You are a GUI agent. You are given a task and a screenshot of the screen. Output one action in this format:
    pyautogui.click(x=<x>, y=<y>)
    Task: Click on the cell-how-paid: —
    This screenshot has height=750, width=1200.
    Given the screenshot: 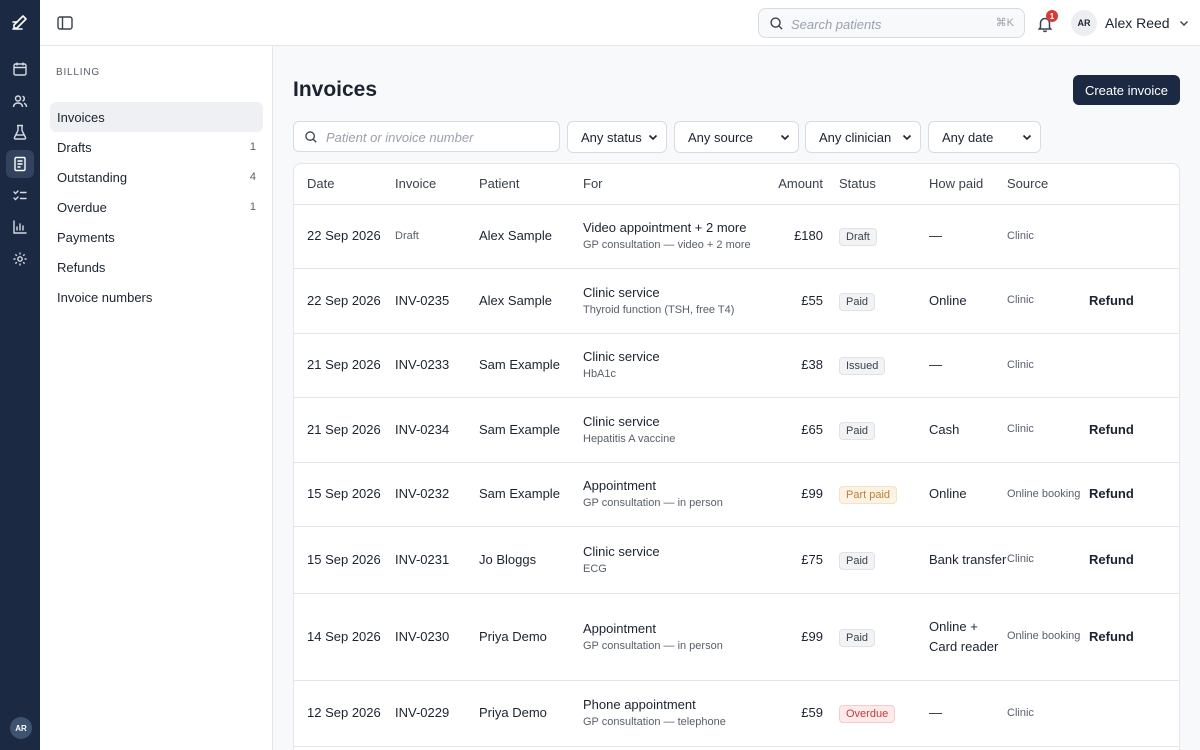 What is the action you would take?
    pyautogui.click(x=968, y=365)
    